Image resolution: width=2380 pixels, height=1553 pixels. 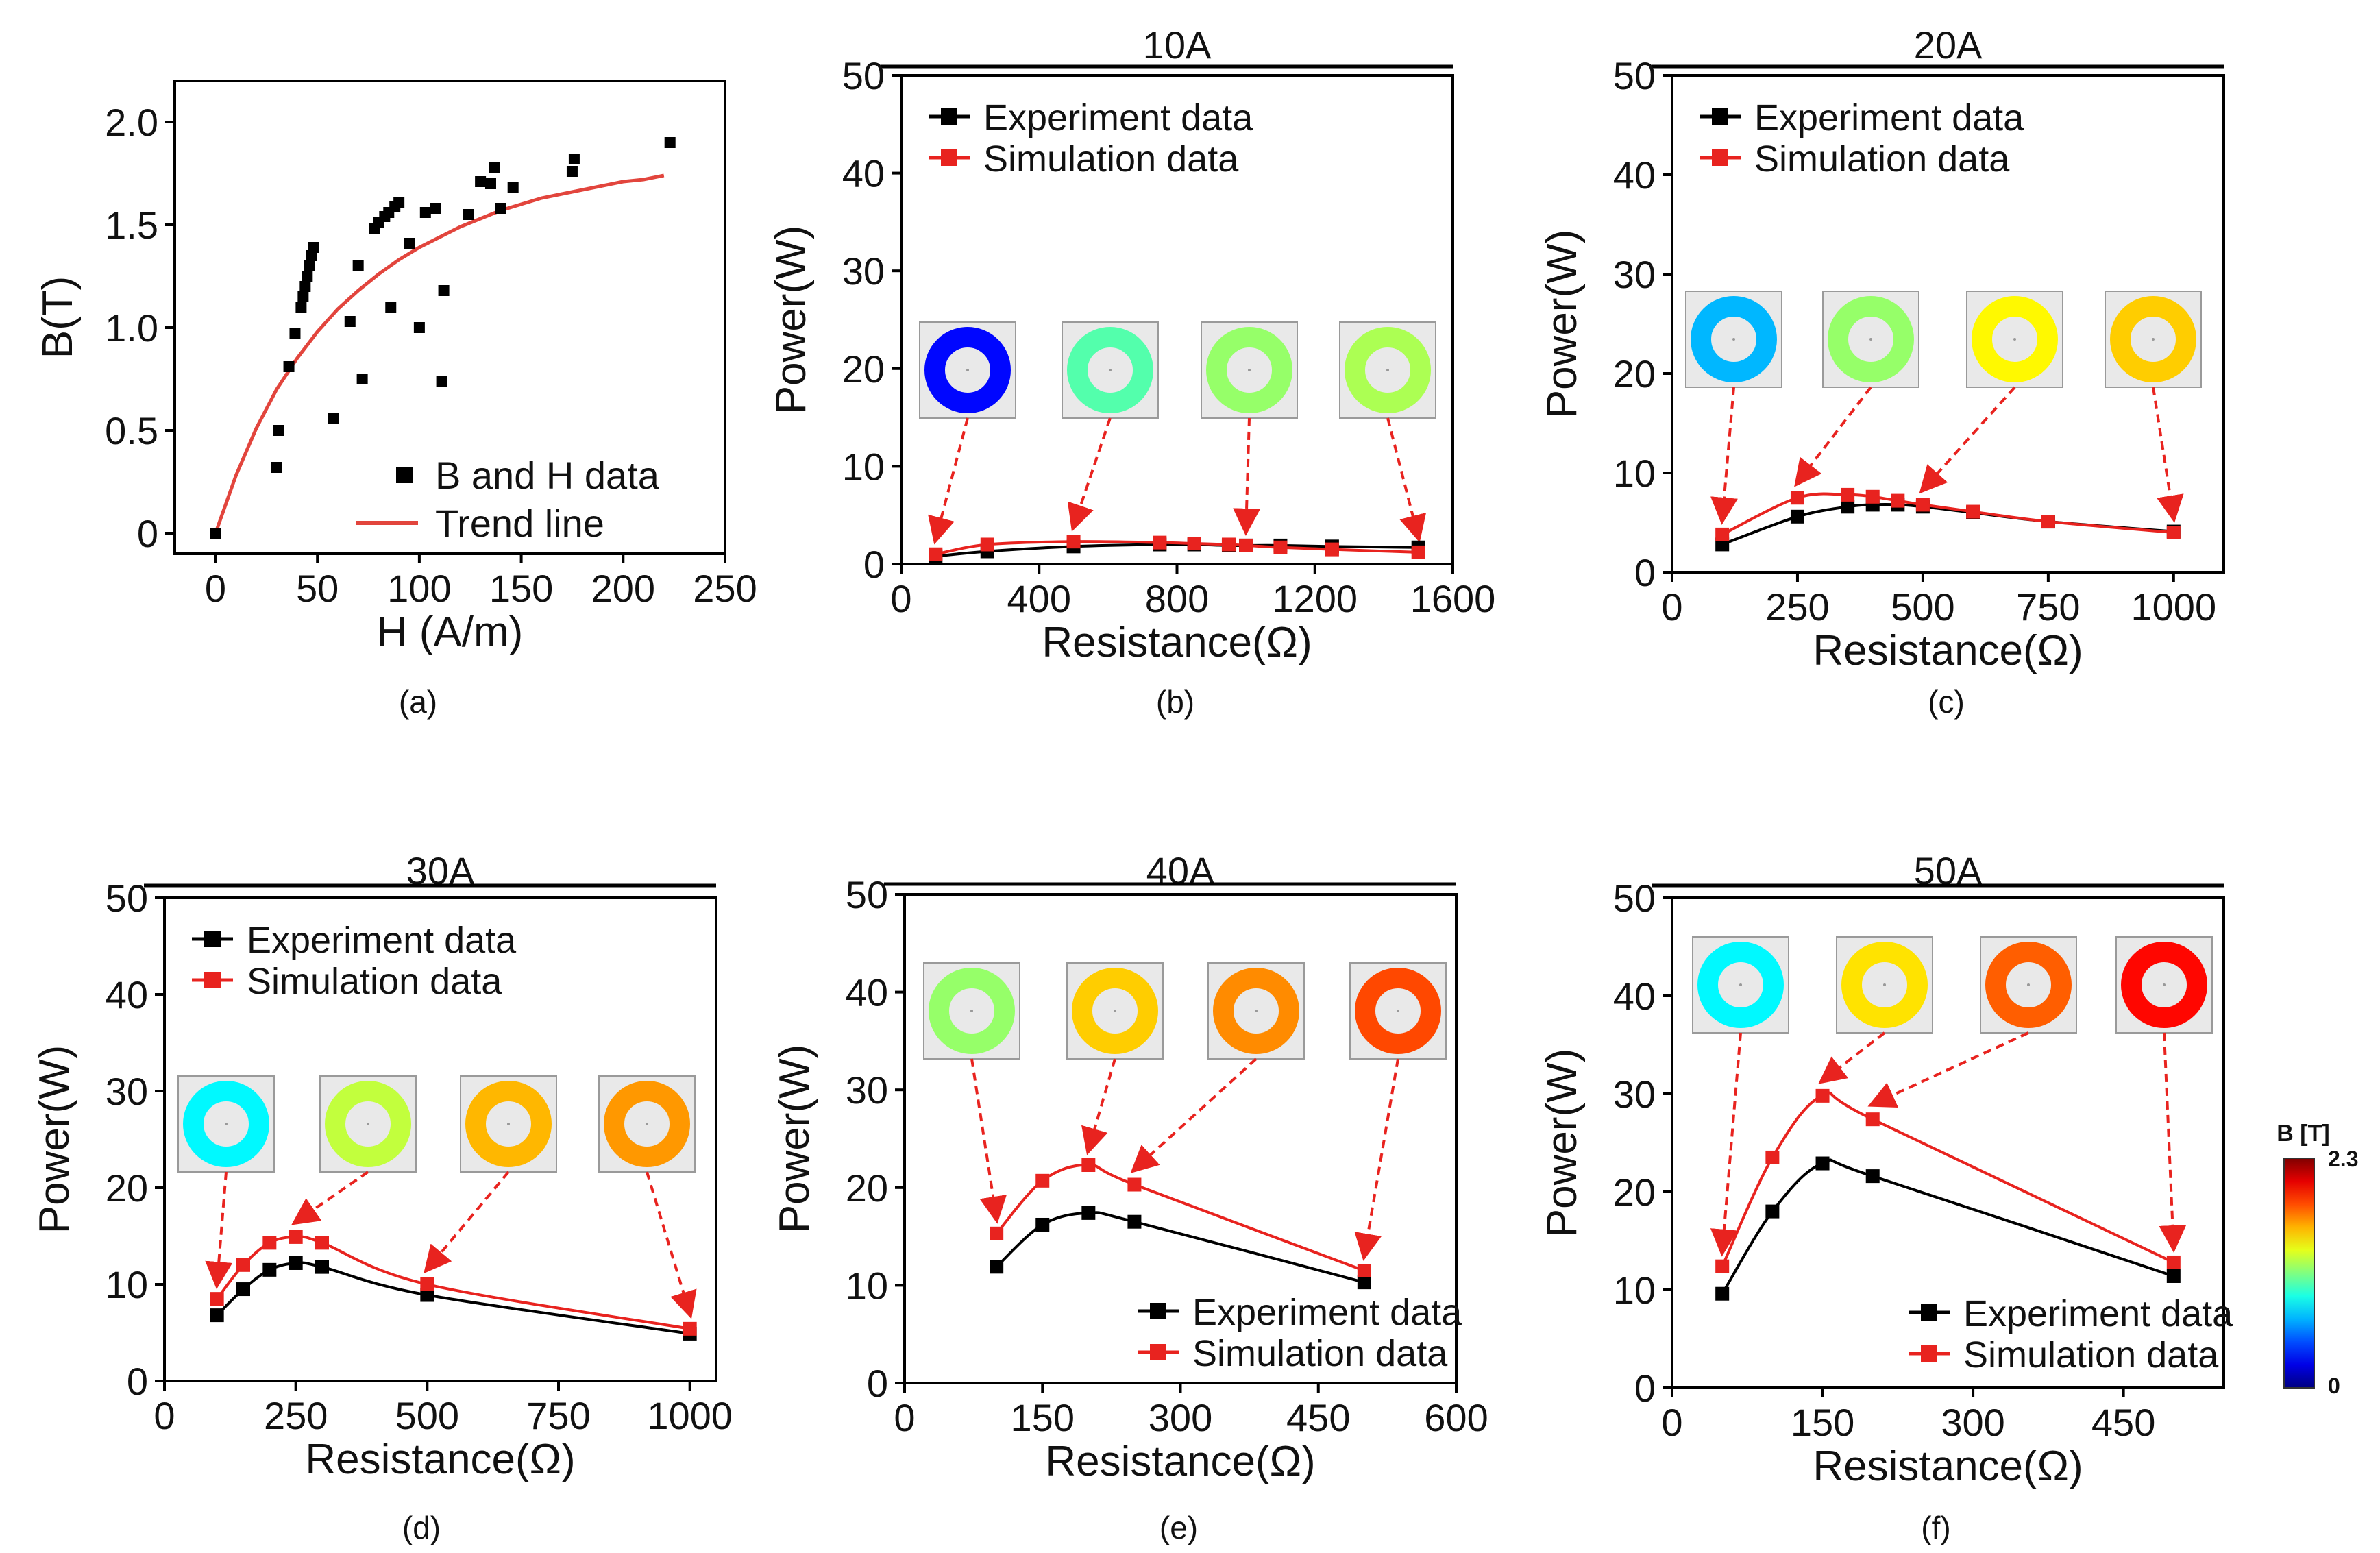 I want to click on colorbar-max-label: 2.3, so click(x=2343, y=1159).